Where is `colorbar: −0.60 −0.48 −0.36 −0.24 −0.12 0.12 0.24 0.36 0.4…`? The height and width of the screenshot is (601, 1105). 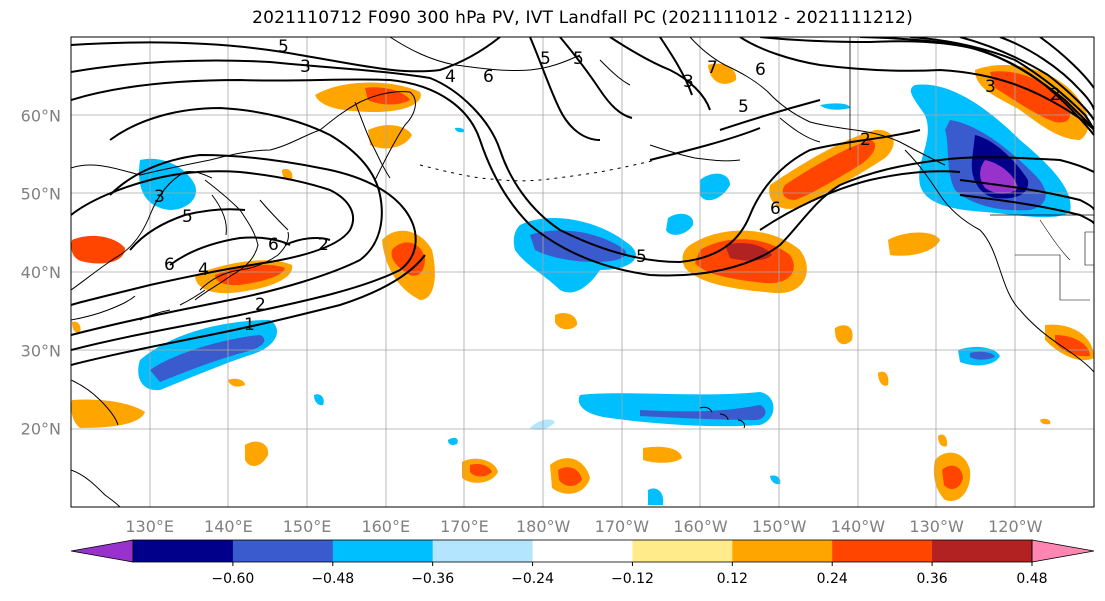 colorbar: −0.60 −0.48 −0.36 −0.24 −0.12 0.12 0.24 0.36 0.4… is located at coordinates (582, 563).